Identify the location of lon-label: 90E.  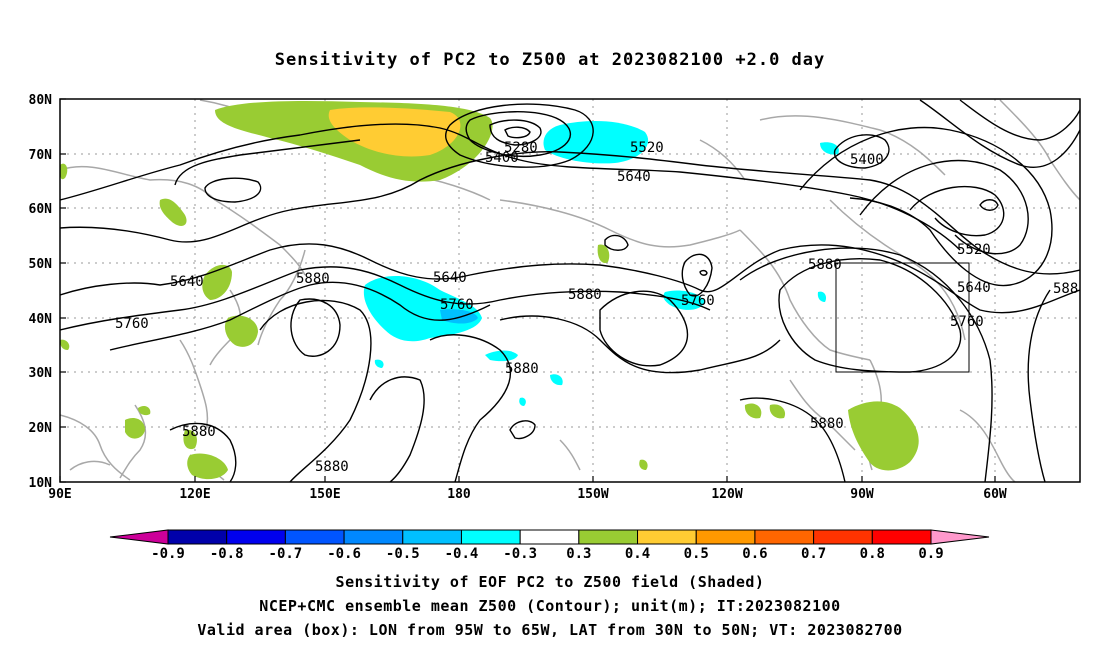
(59, 494).